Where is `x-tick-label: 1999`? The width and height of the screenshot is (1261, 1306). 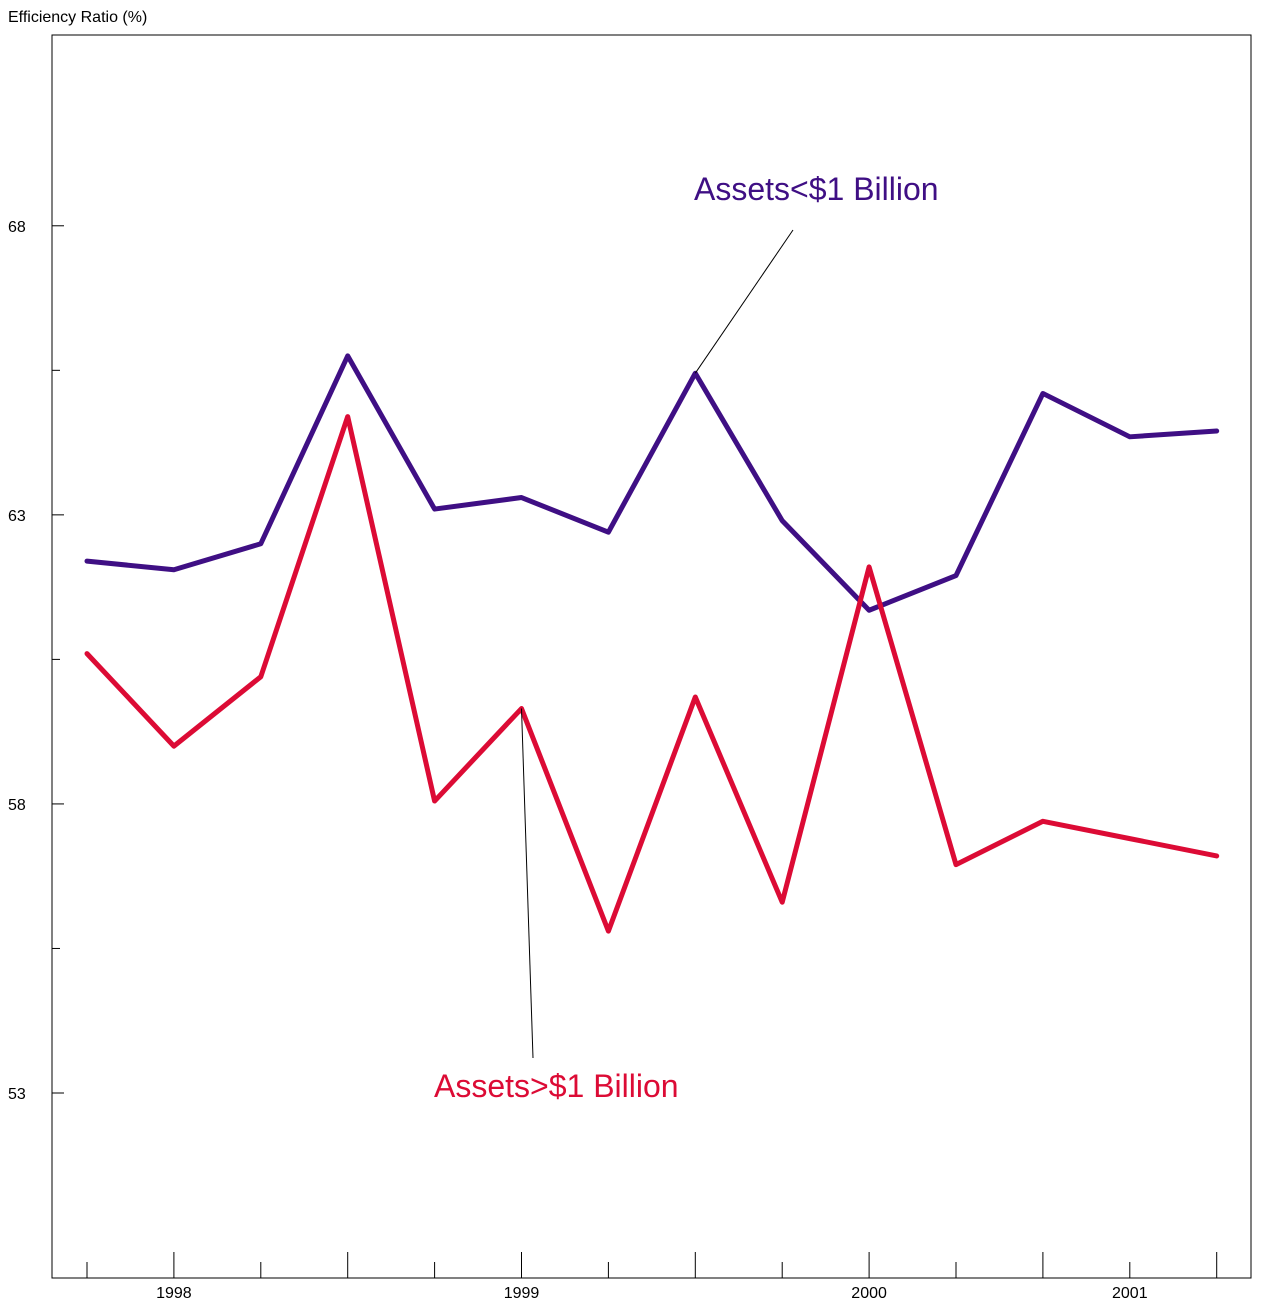 x-tick-label: 1999 is located at coordinates (522, 1293).